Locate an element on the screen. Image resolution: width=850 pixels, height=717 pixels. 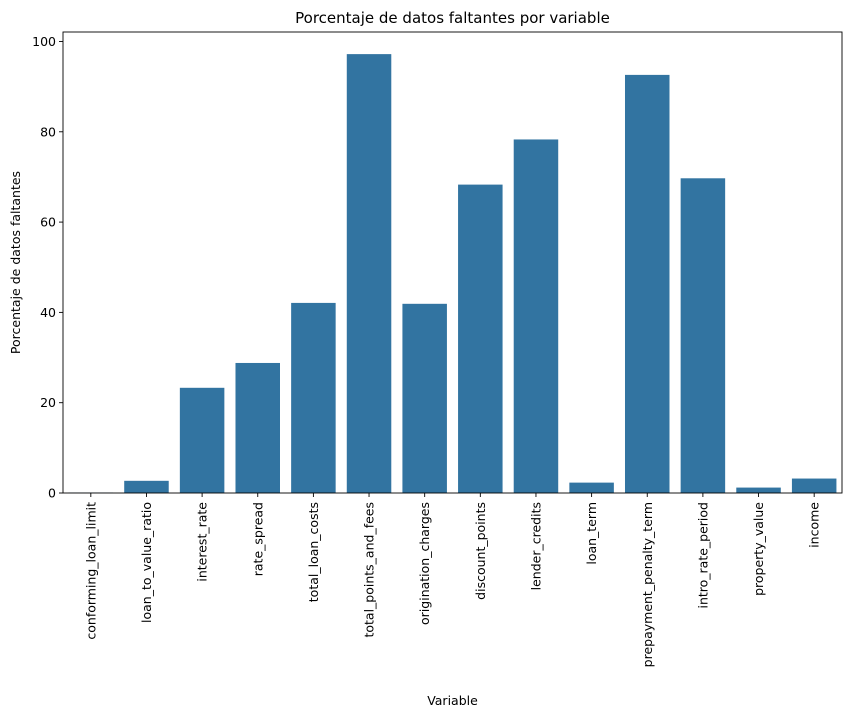
x-tick-label: income is located at coordinates (814, 525).